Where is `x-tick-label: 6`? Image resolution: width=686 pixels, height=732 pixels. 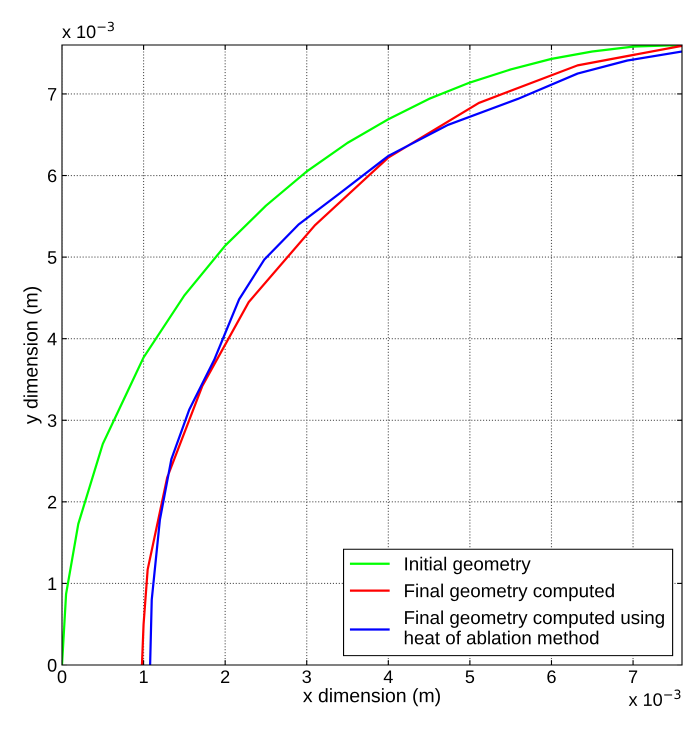
x-tick-label: 6 is located at coordinates (551, 677).